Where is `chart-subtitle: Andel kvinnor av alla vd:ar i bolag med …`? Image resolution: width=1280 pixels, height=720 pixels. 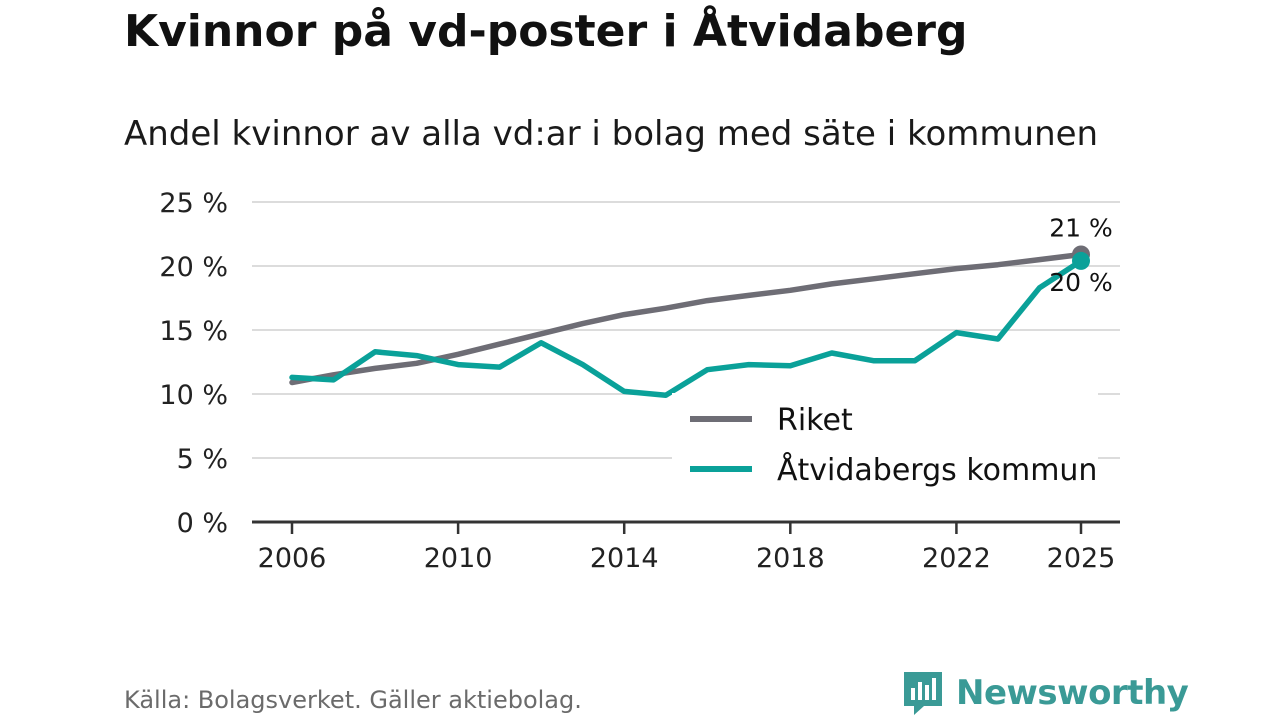 chart-subtitle: Andel kvinnor av alla vd:ar i bolag med … is located at coordinates (611, 134).